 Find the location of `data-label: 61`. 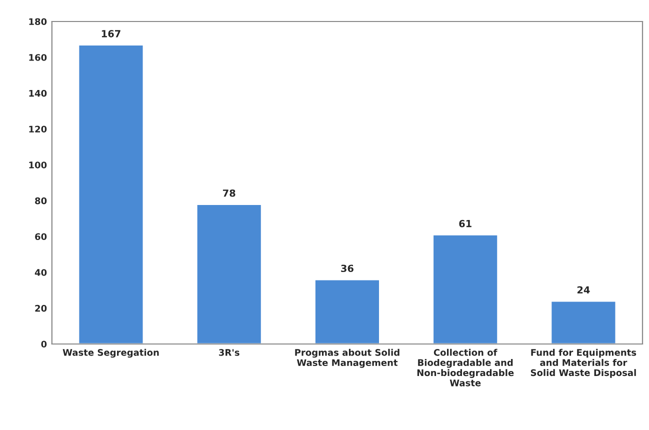

data-label: 61 is located at coordinates (465, 224).